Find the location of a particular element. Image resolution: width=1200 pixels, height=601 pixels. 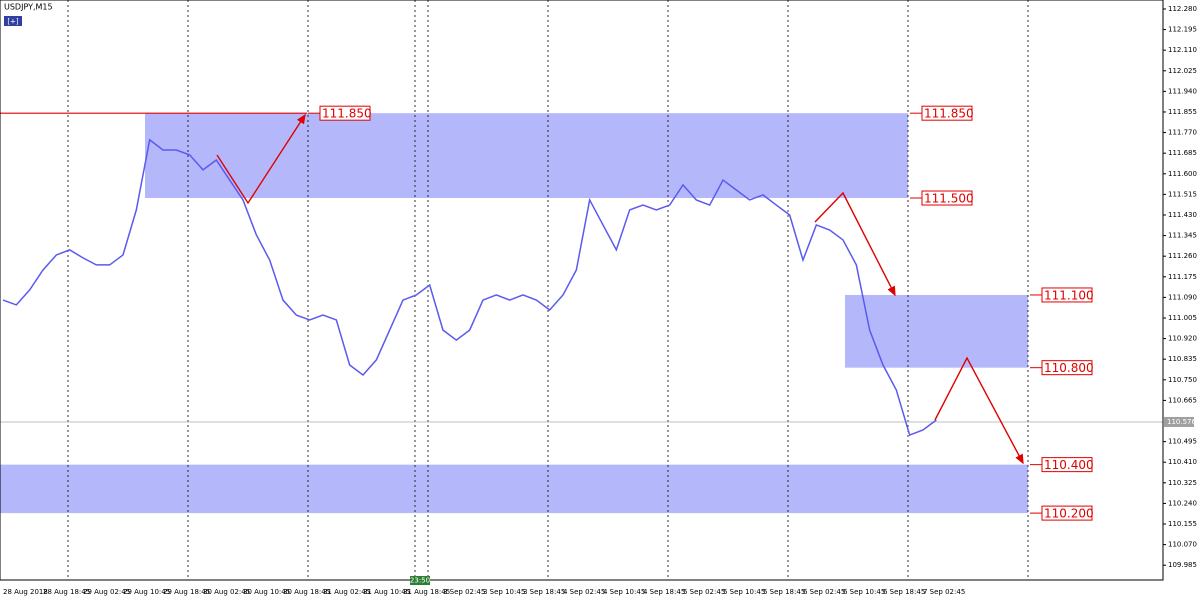

y-tick-label: 111.515 is located at coordinates (1182, 194).